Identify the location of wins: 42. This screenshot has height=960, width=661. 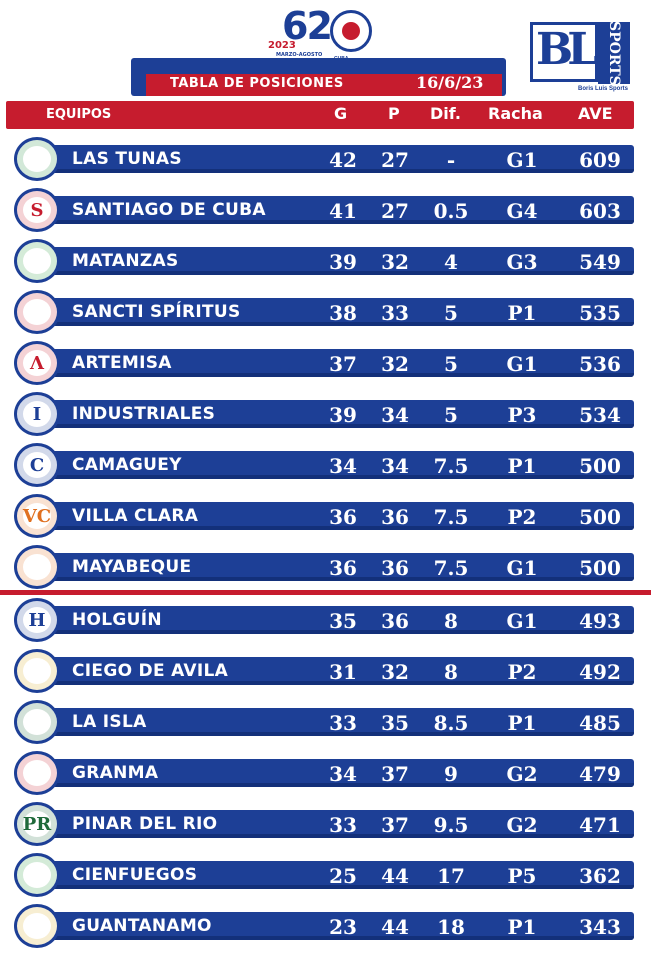
(343, 160).